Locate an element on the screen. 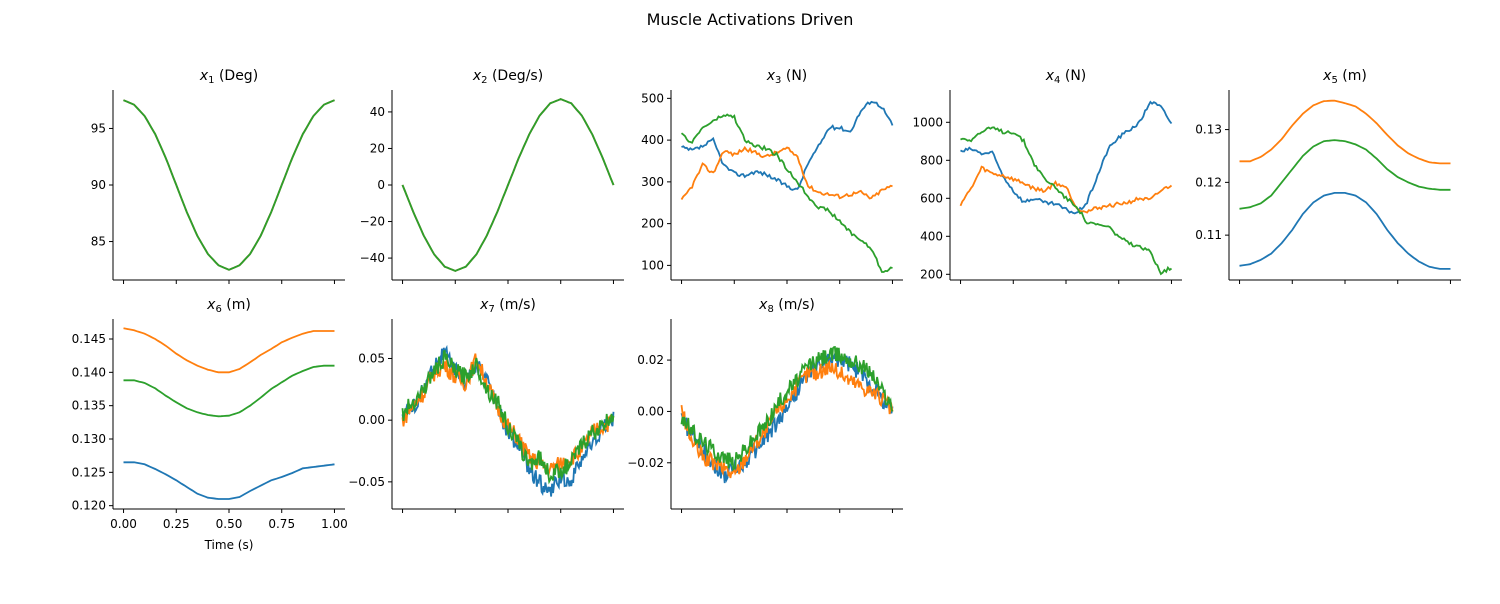 This screenshot has height=604, width=1500. subplot-5: 0.11 0.12 0.13 x5 (m) is located at coordinates (1328, 176).